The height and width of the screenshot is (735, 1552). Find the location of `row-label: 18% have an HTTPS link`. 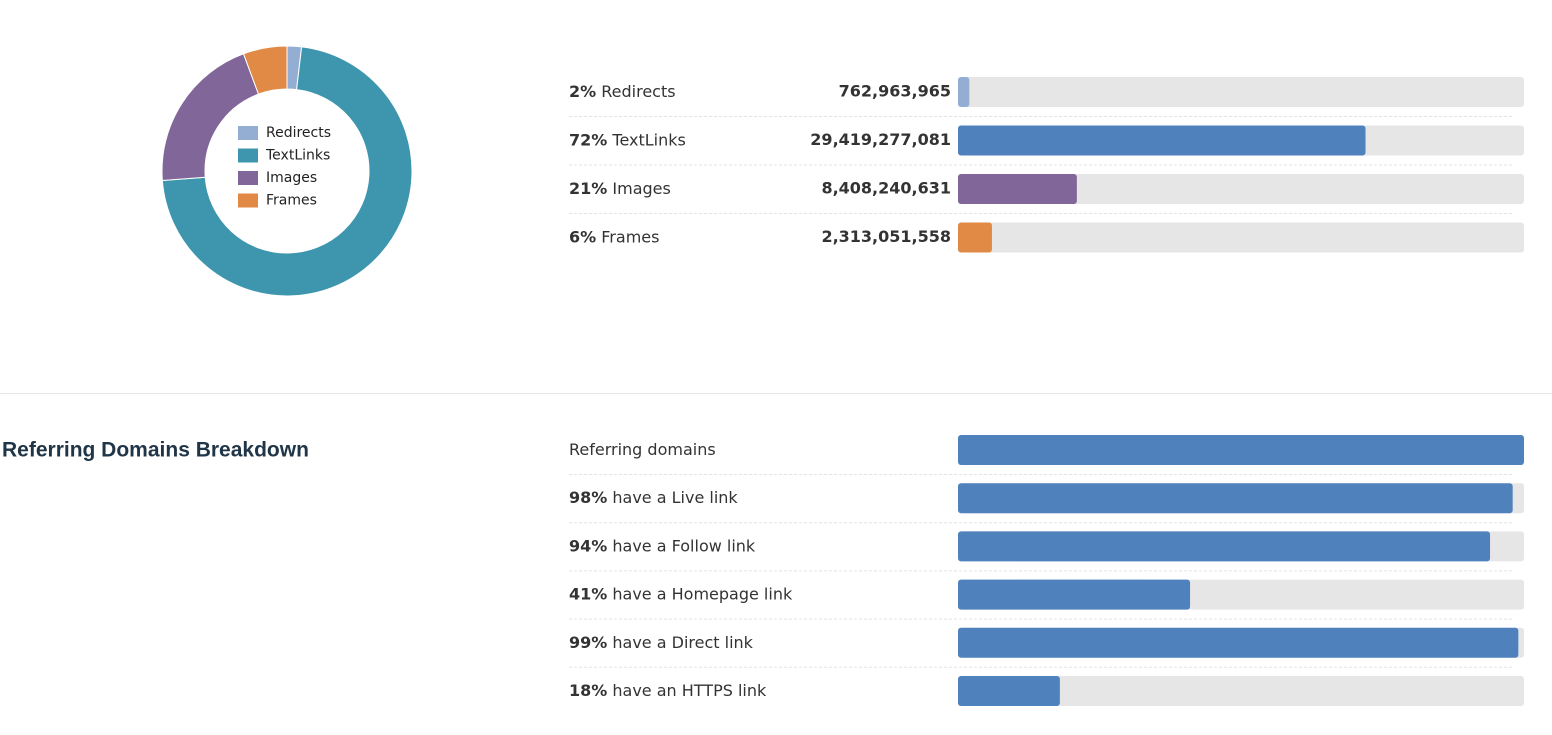

row-label: 18% have an HTTPS link is located at coordinates (668, 690).